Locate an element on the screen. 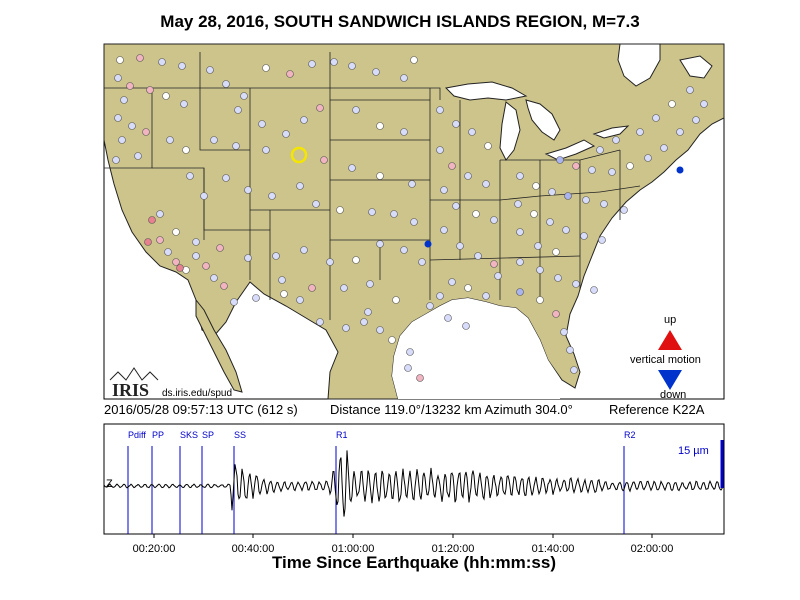  reference-station: Reference K22A is located at coordinates (657, 409).